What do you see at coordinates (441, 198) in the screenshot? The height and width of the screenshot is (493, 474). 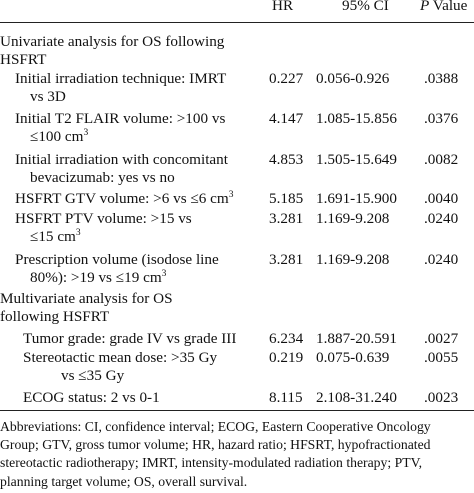 I see `table-cell-p: .0040` at bounding box center [441, 198].